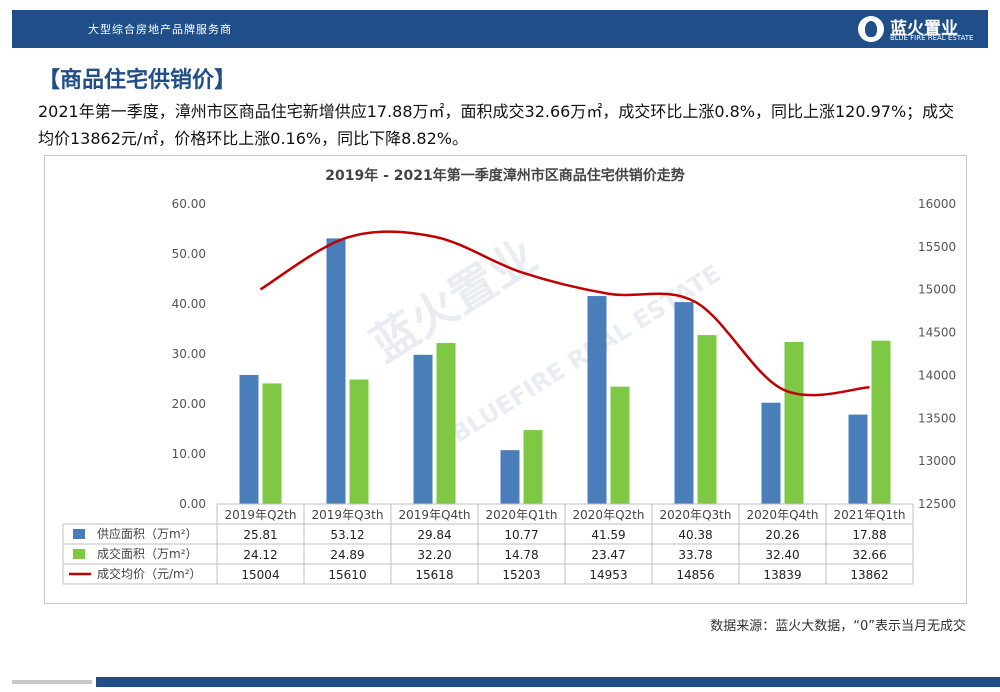 The width and height of the screenshot is (1000, 692). I want to click on x-tick-label: 2020年Q1th, so click(522, 515).